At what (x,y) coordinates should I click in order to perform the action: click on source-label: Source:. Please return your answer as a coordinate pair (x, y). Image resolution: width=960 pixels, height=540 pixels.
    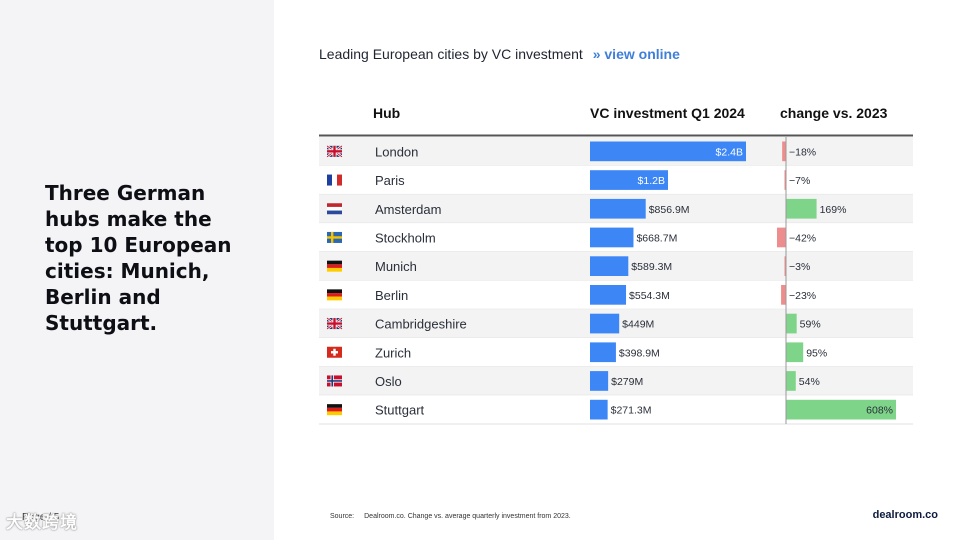
    Looking at the image, I should click on (342, 516).